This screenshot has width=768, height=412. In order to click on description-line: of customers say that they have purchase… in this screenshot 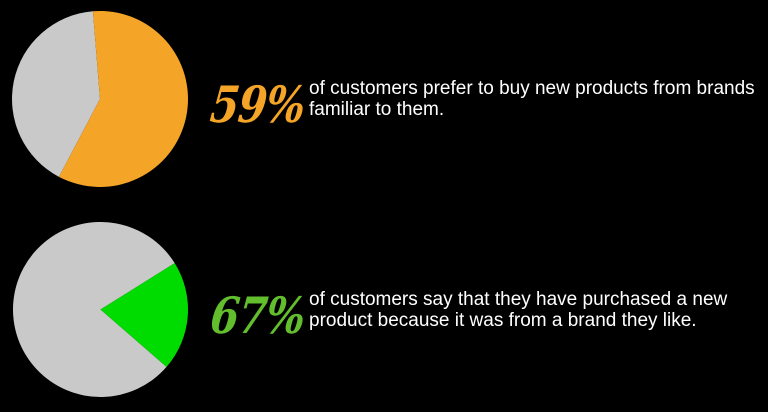, I will do `click(518, 299)`.